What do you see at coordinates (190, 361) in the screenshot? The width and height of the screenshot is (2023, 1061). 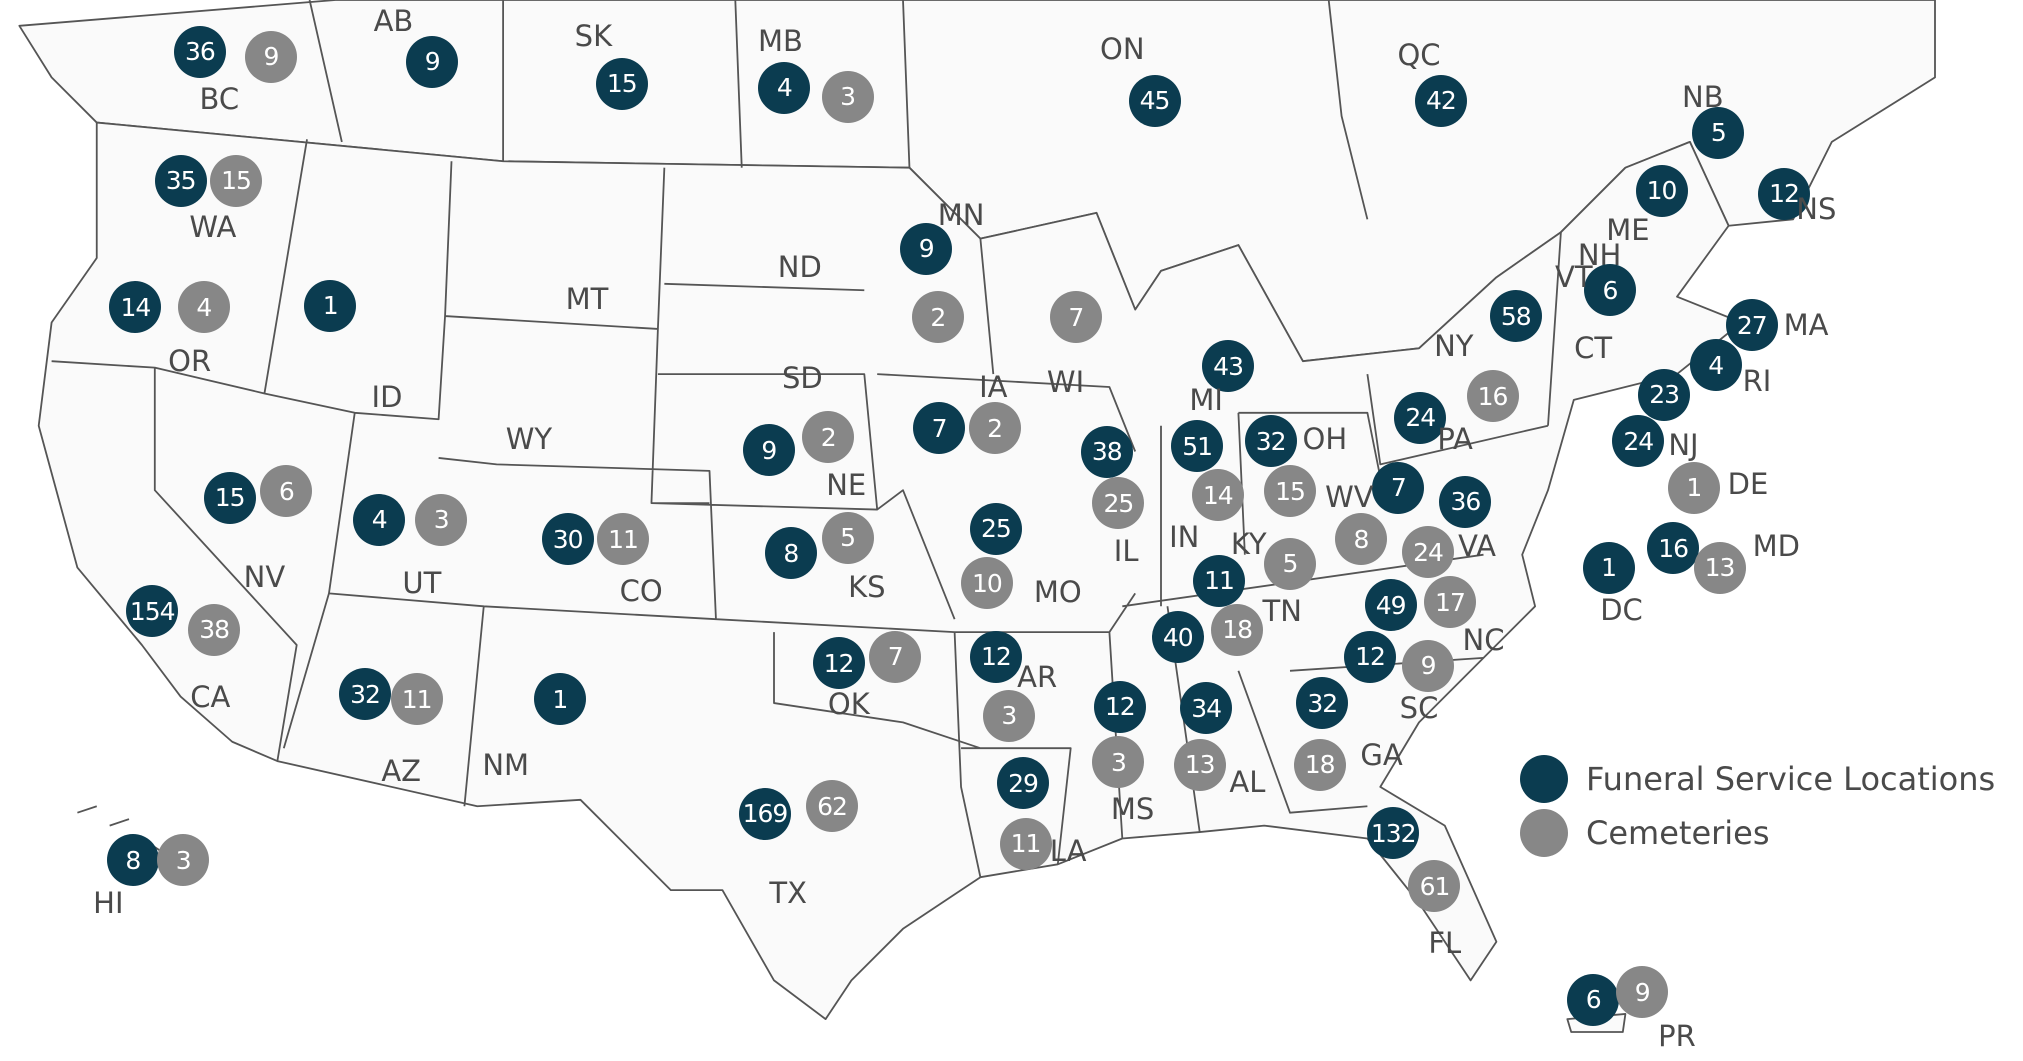 I see `region-label-or: OR` at bounding box center [190, 361].